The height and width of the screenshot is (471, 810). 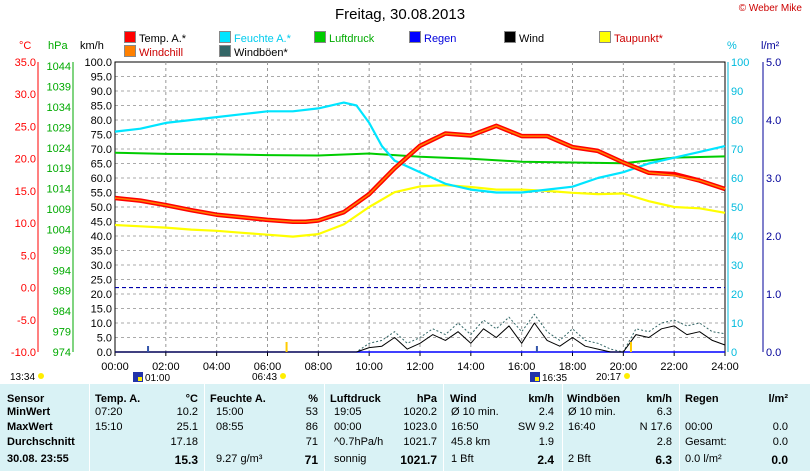 What do you see at coordinates (101, 266) in the screenshot?
I see `tick-label-kmh: 30.0` at bounding box center [101, 266].